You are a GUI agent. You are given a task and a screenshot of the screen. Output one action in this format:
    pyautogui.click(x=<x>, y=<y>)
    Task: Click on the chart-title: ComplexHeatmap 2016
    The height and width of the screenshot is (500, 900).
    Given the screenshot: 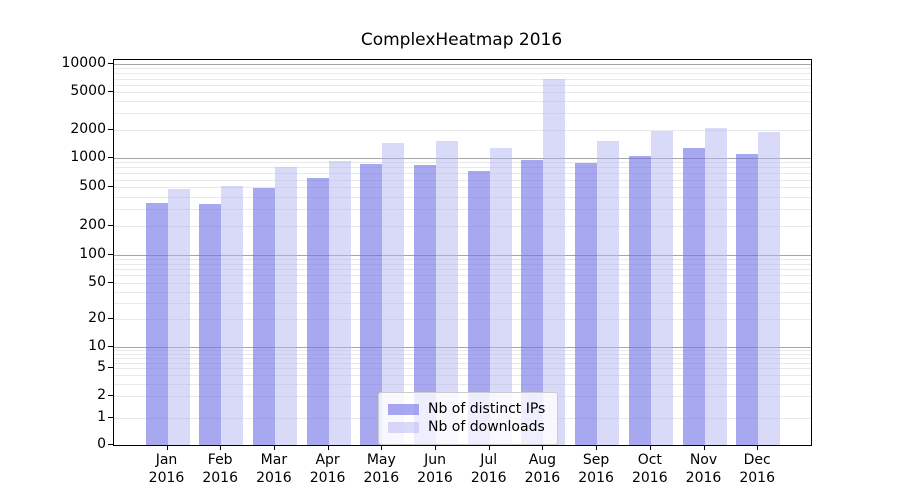 What is the action you would take?
    pyautogui.click(x=461, y=40)
    